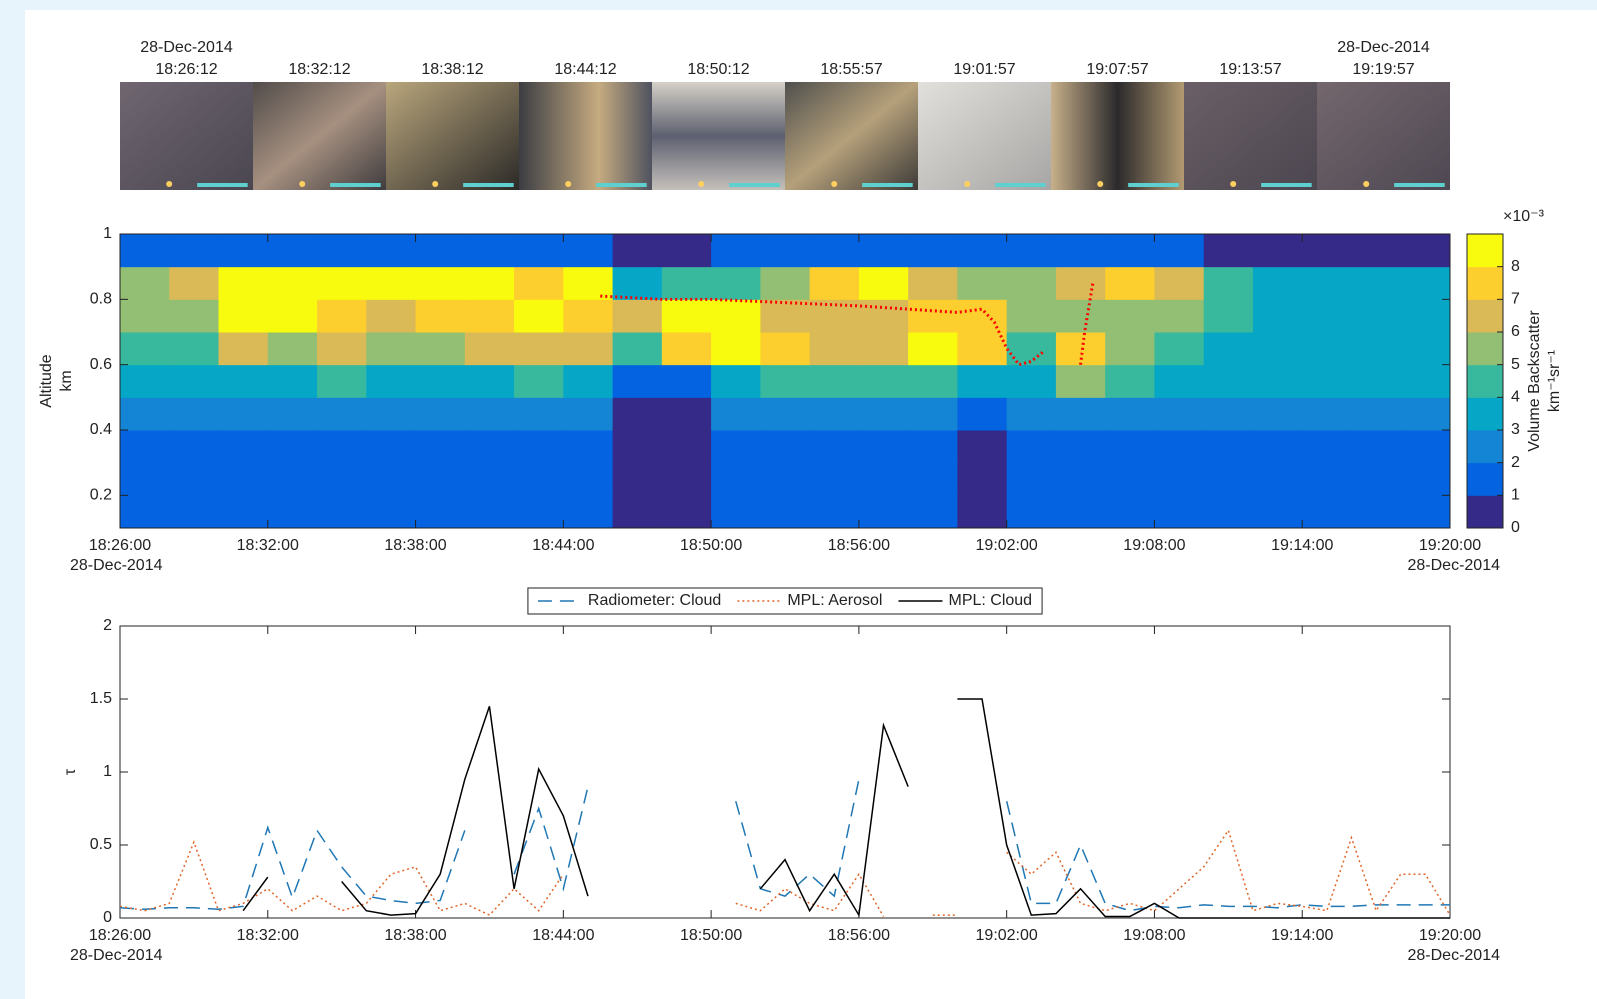  What do you see at coordinates (654, 600) in the screenshot?
I see `legend-label: Radiometer: Cloud` at bounding box center [654, 600].